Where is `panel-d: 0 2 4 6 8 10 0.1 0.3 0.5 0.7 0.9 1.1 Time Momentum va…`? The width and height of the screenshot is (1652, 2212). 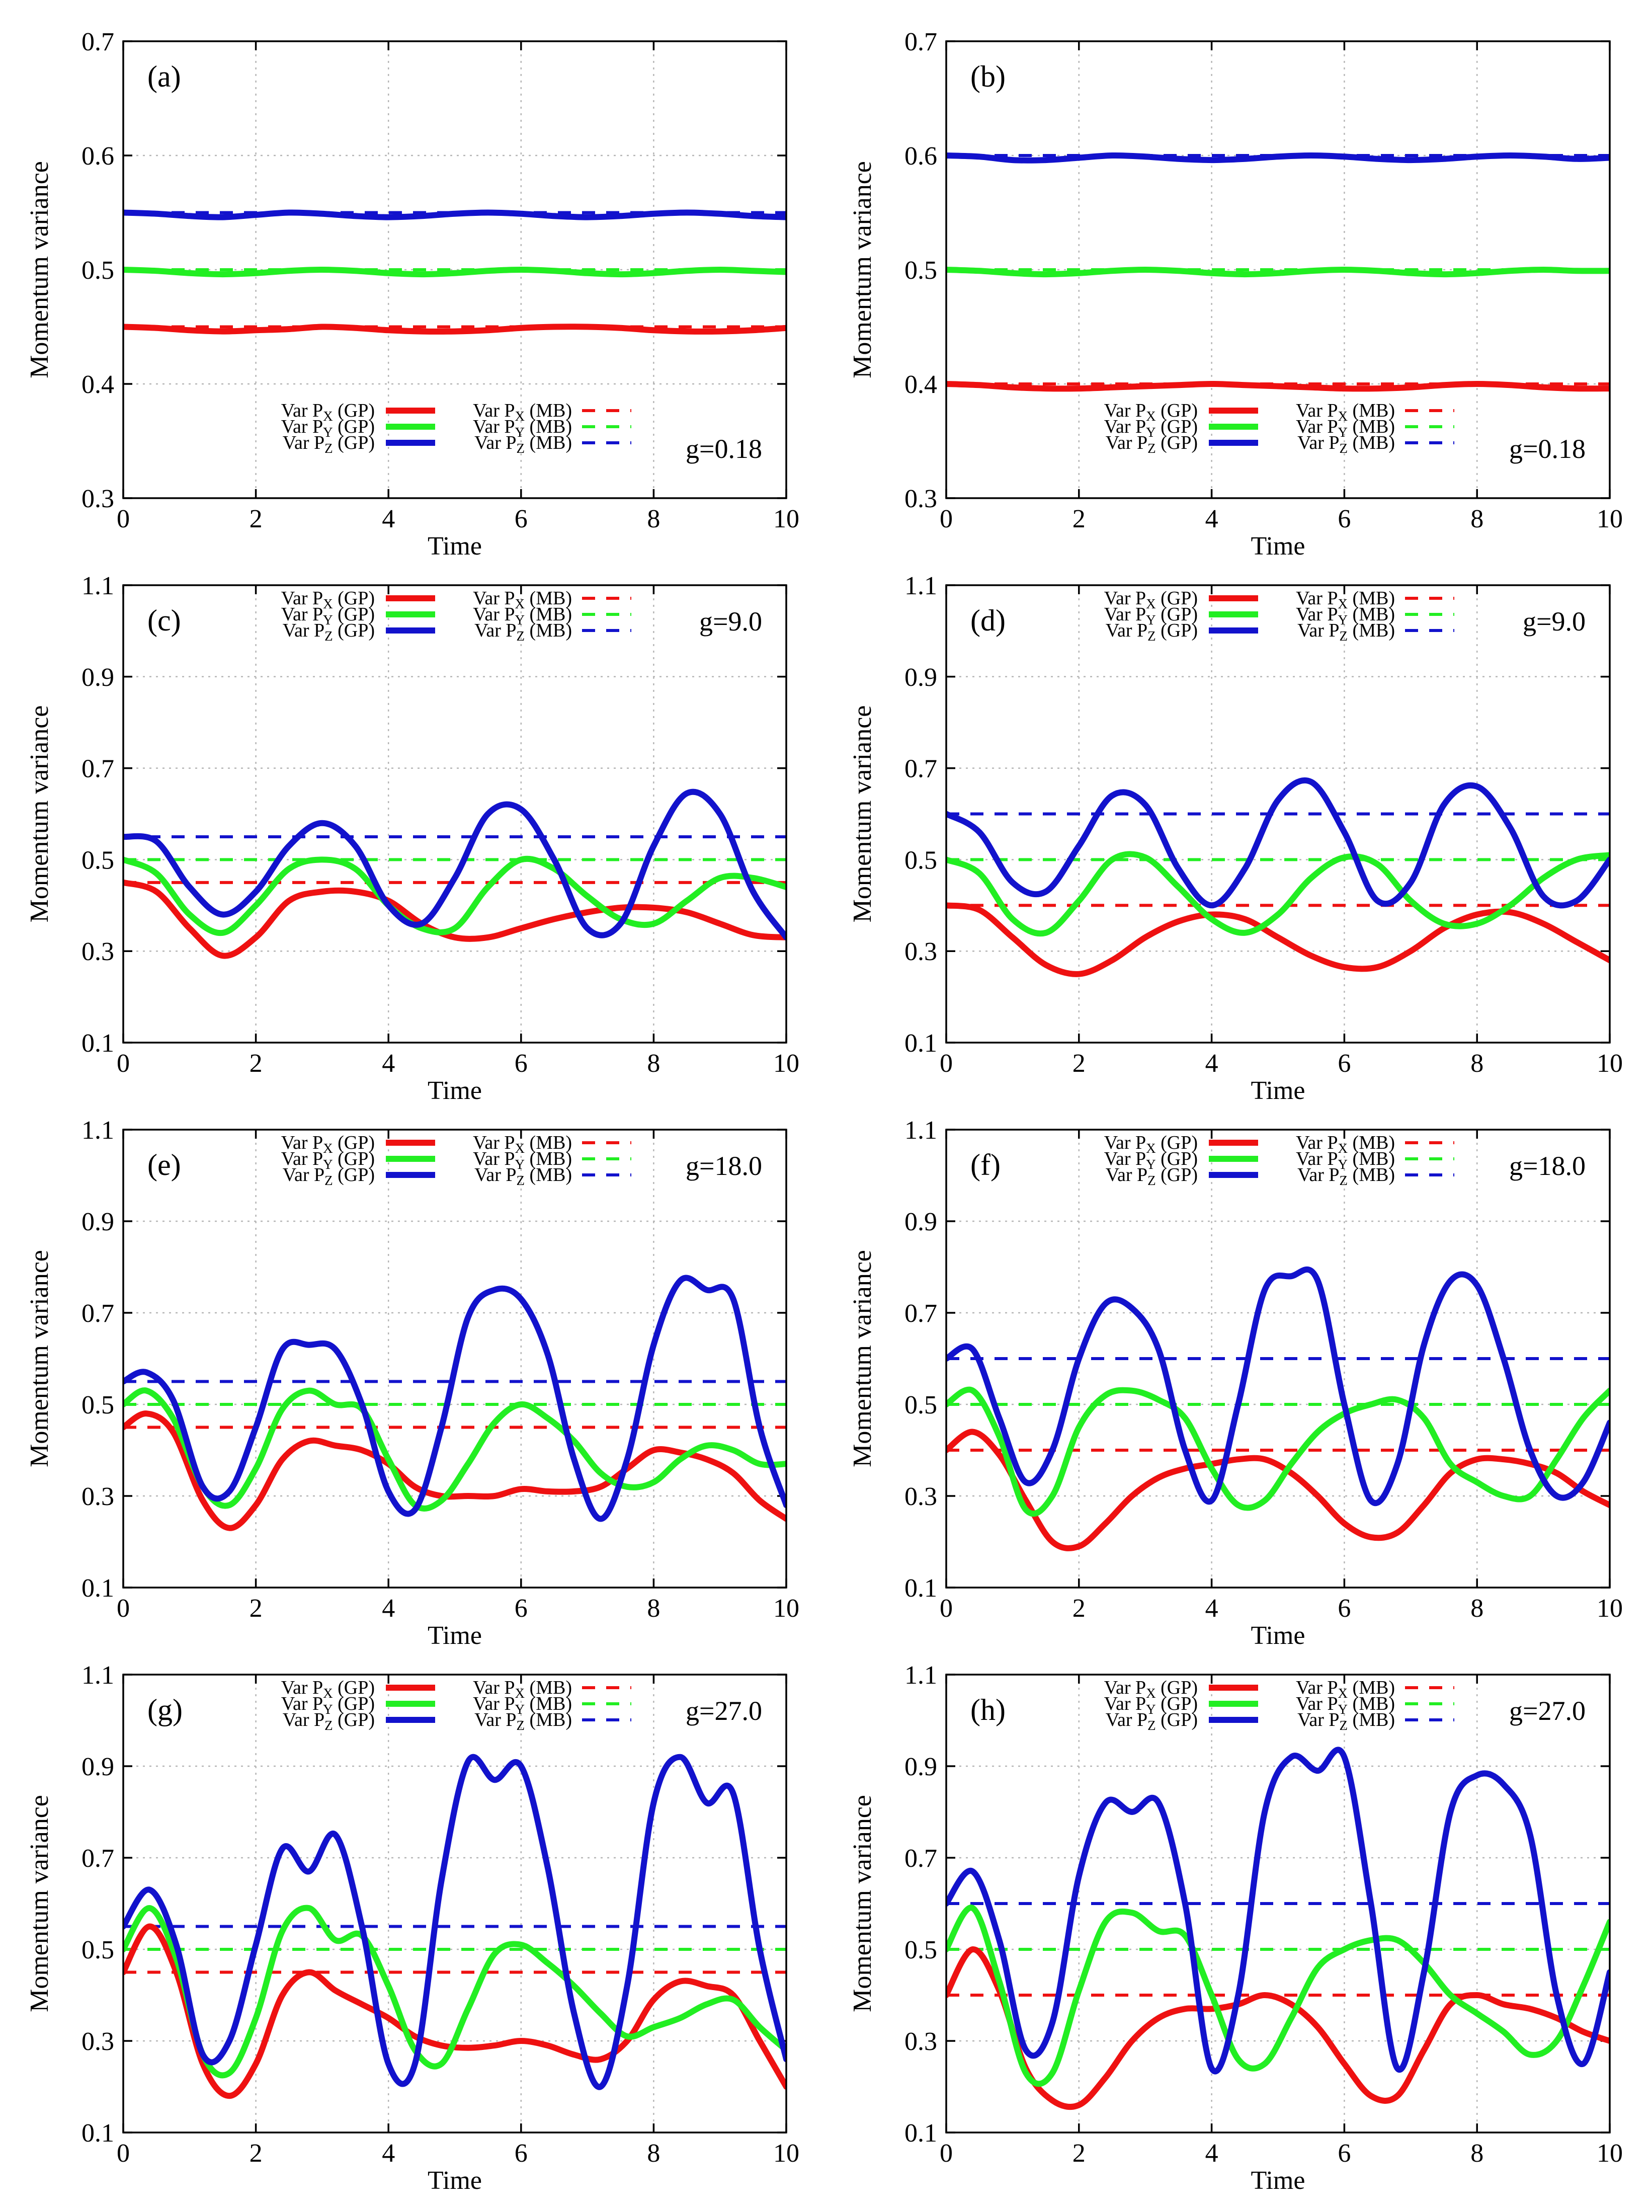
panel-d: 0 2 4 6 8 10 0.1 0.3 0.5 0.7 0.9 1.1 Time Momentum va… is located at coordinates (1235, 838).